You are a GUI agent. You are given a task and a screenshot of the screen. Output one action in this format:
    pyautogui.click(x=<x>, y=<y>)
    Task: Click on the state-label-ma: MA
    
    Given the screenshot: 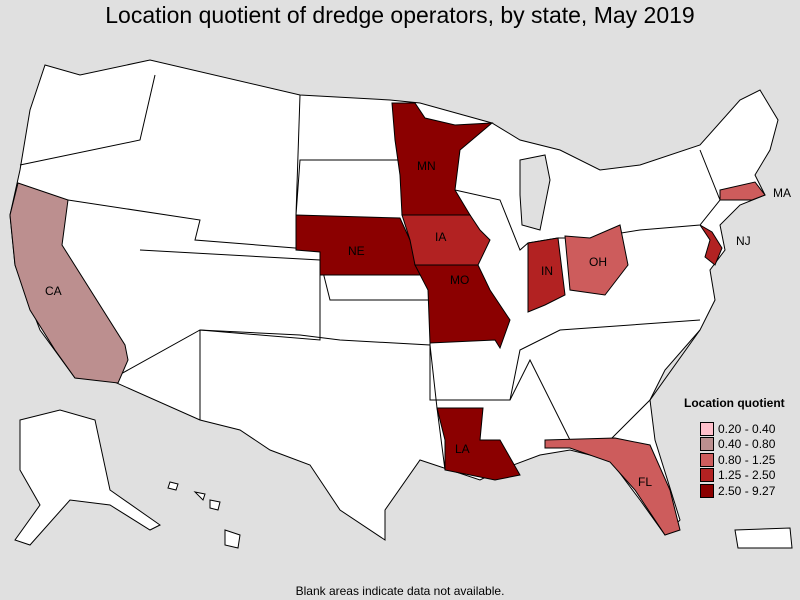 What is the action you would take?
    pyautogui.click(x=782, y=193)
    